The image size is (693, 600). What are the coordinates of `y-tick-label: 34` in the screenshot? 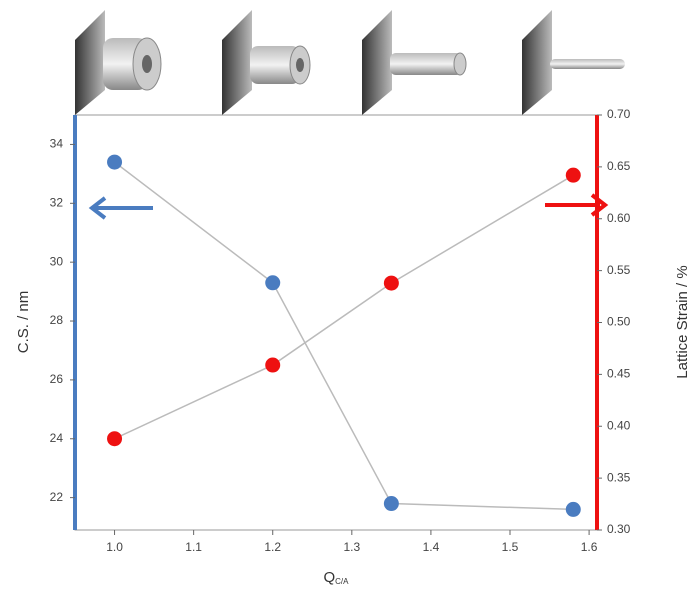 It's located at (57, 144).